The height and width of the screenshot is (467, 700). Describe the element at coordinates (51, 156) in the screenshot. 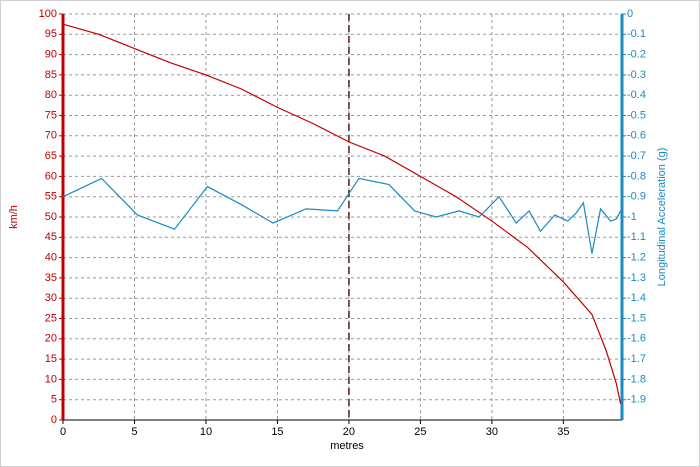

I see `y-tick-label: 65` at that location.